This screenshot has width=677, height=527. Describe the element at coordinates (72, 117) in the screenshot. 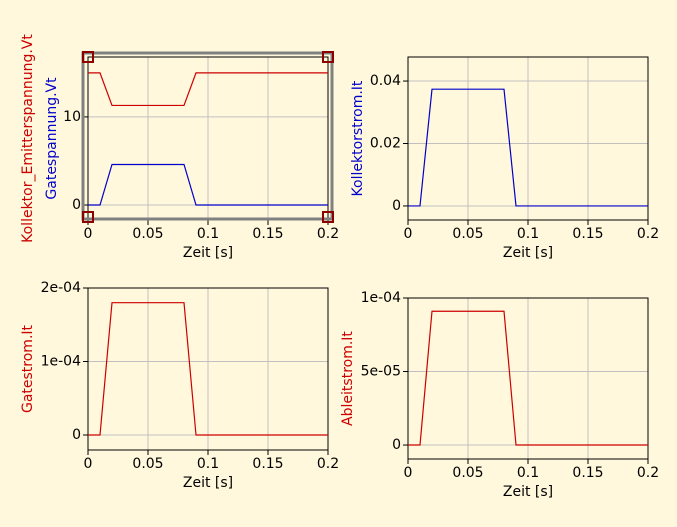

I see `y-tick-label: 10` at that location.